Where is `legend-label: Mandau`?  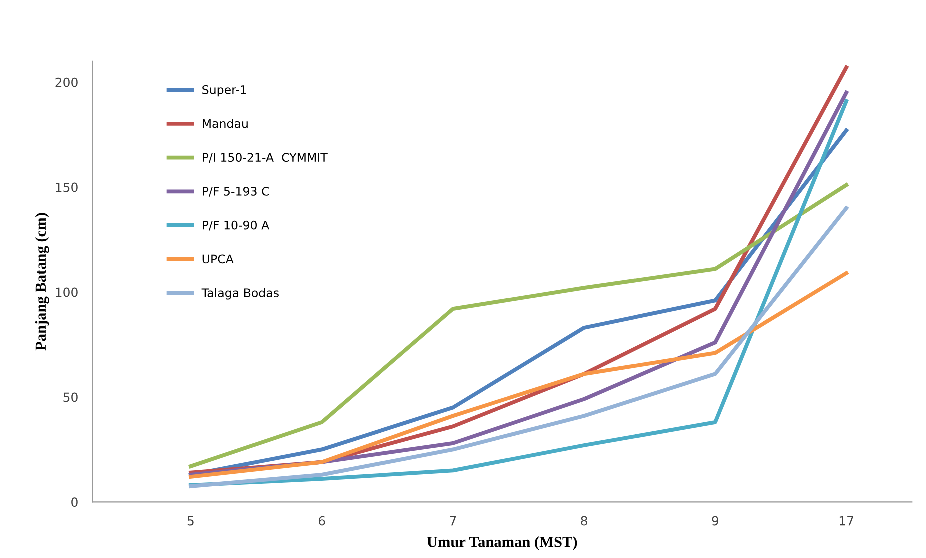
legend-label: Mandau is located at coordinates (225, 123).